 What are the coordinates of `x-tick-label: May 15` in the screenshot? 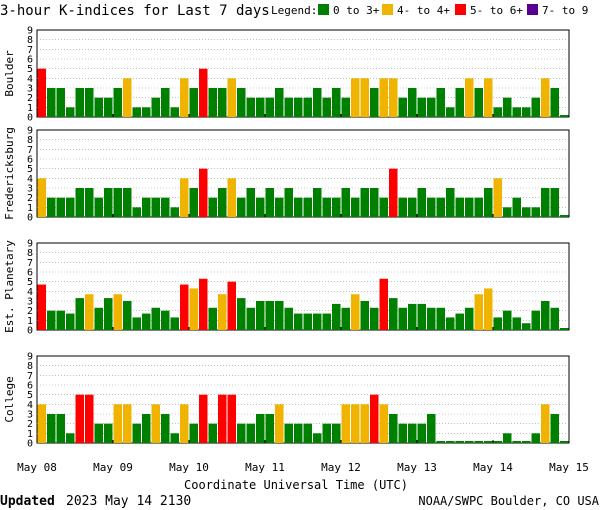 It's located at (569, 467).